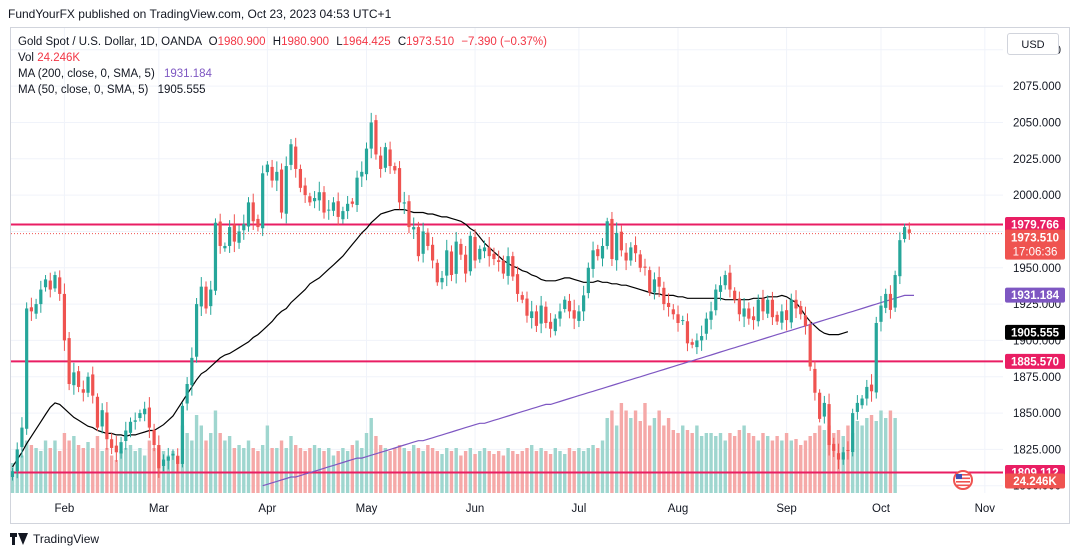  I want to click on legend-low-label: L, so click(339, 42).